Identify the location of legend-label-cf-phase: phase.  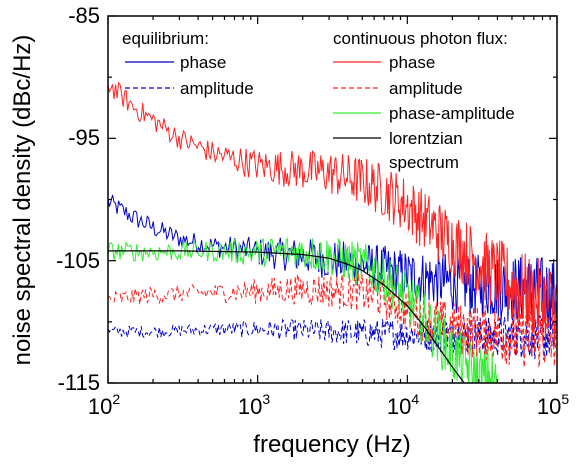
(412, 62).